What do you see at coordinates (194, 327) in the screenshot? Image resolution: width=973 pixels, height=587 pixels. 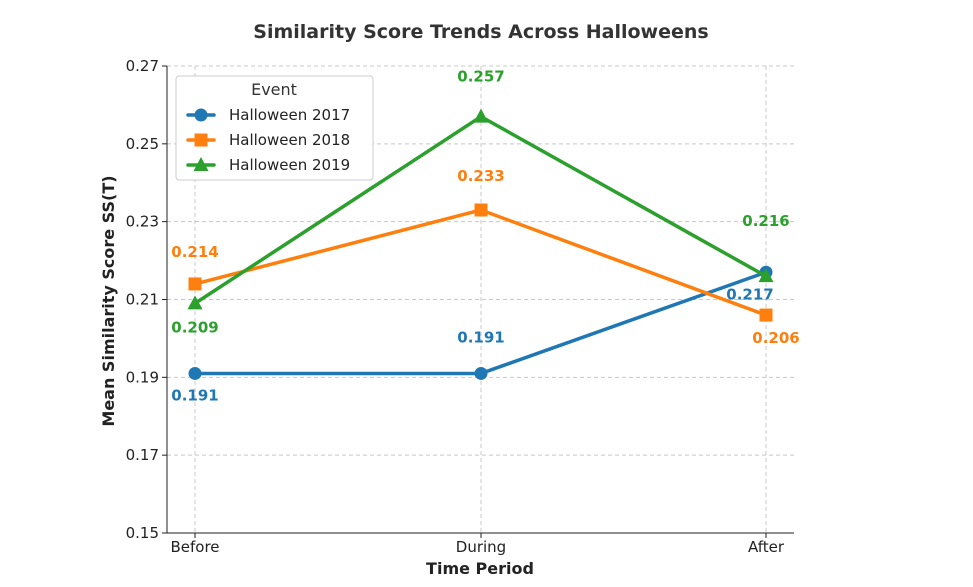 I see `data-label: 0.209` at bounding box center [194, 327].